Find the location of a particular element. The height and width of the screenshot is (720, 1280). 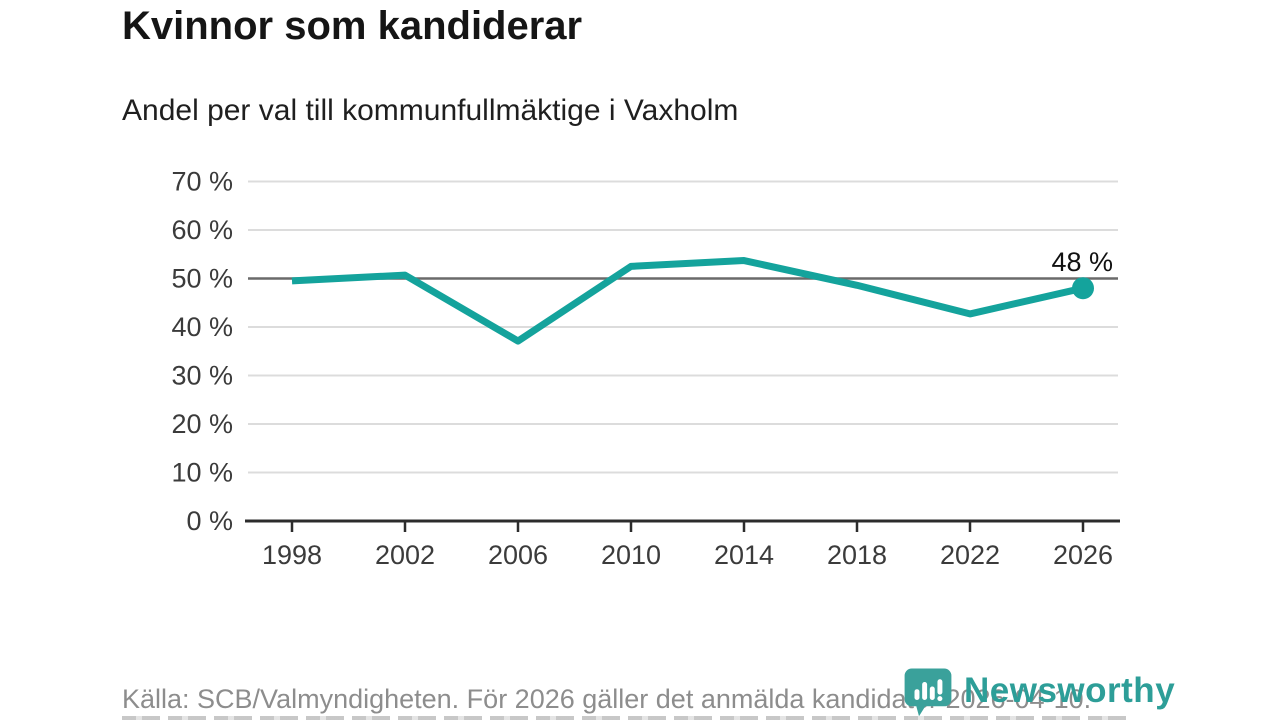

x-tick-label: 2002 is located at coordinates (405, 555).